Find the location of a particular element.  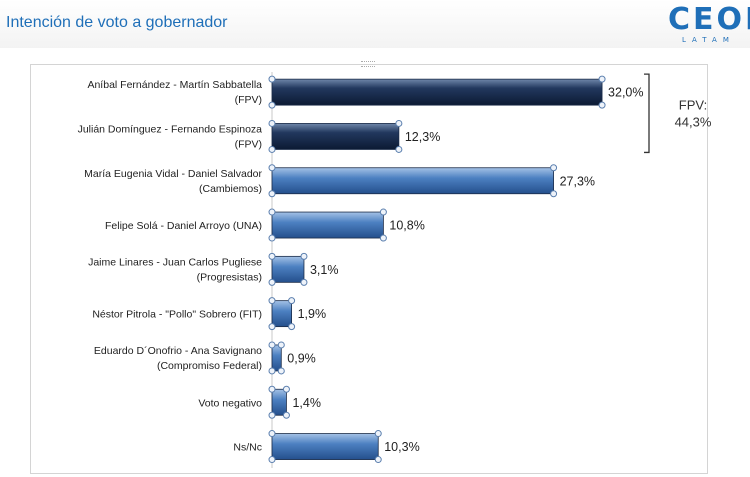

header-bar is located at coordinates (375, 24).